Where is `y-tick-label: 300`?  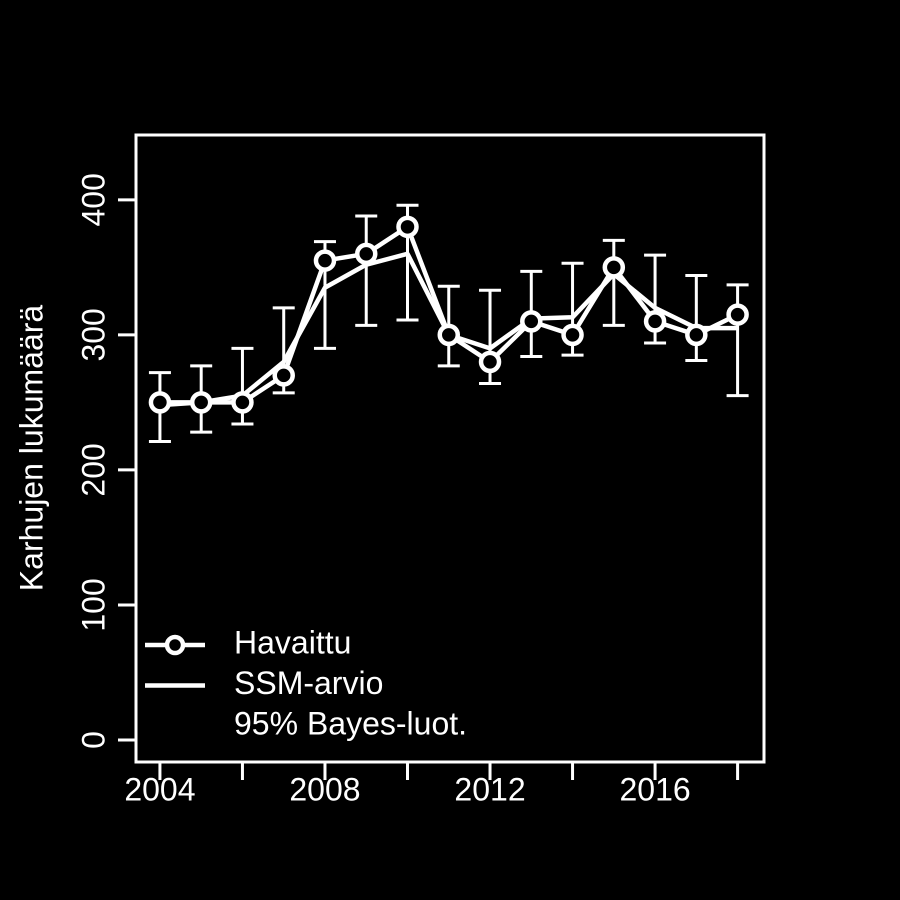
y-tick-label: 300 is located at coordinates (93, 334).